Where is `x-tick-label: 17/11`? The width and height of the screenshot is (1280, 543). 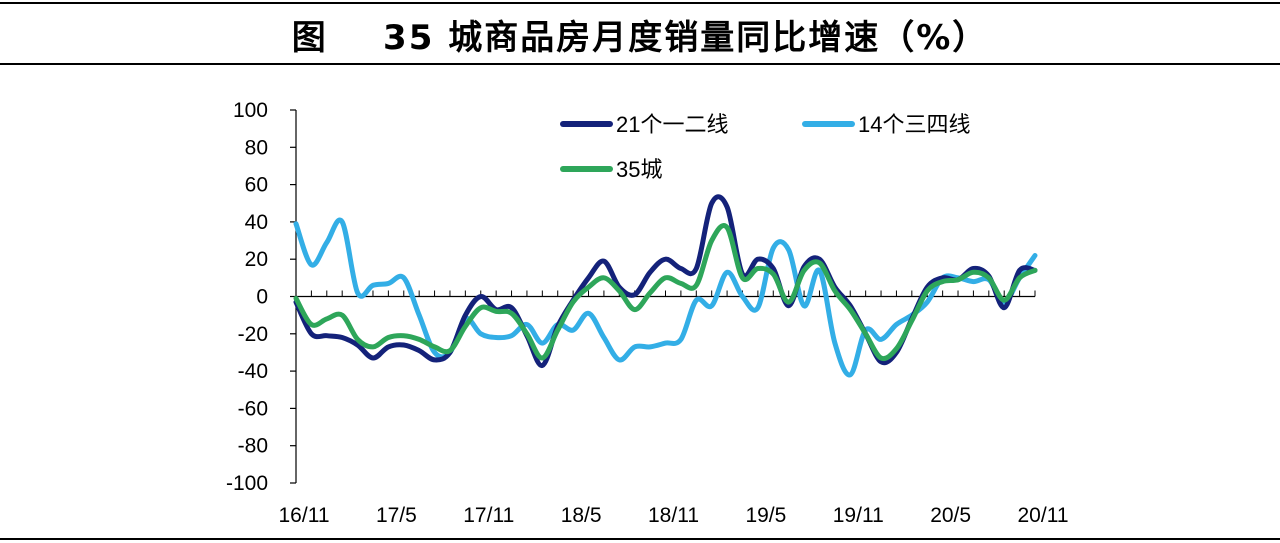 x-tick-label: 17/11 is located at coordinates (488, 515).